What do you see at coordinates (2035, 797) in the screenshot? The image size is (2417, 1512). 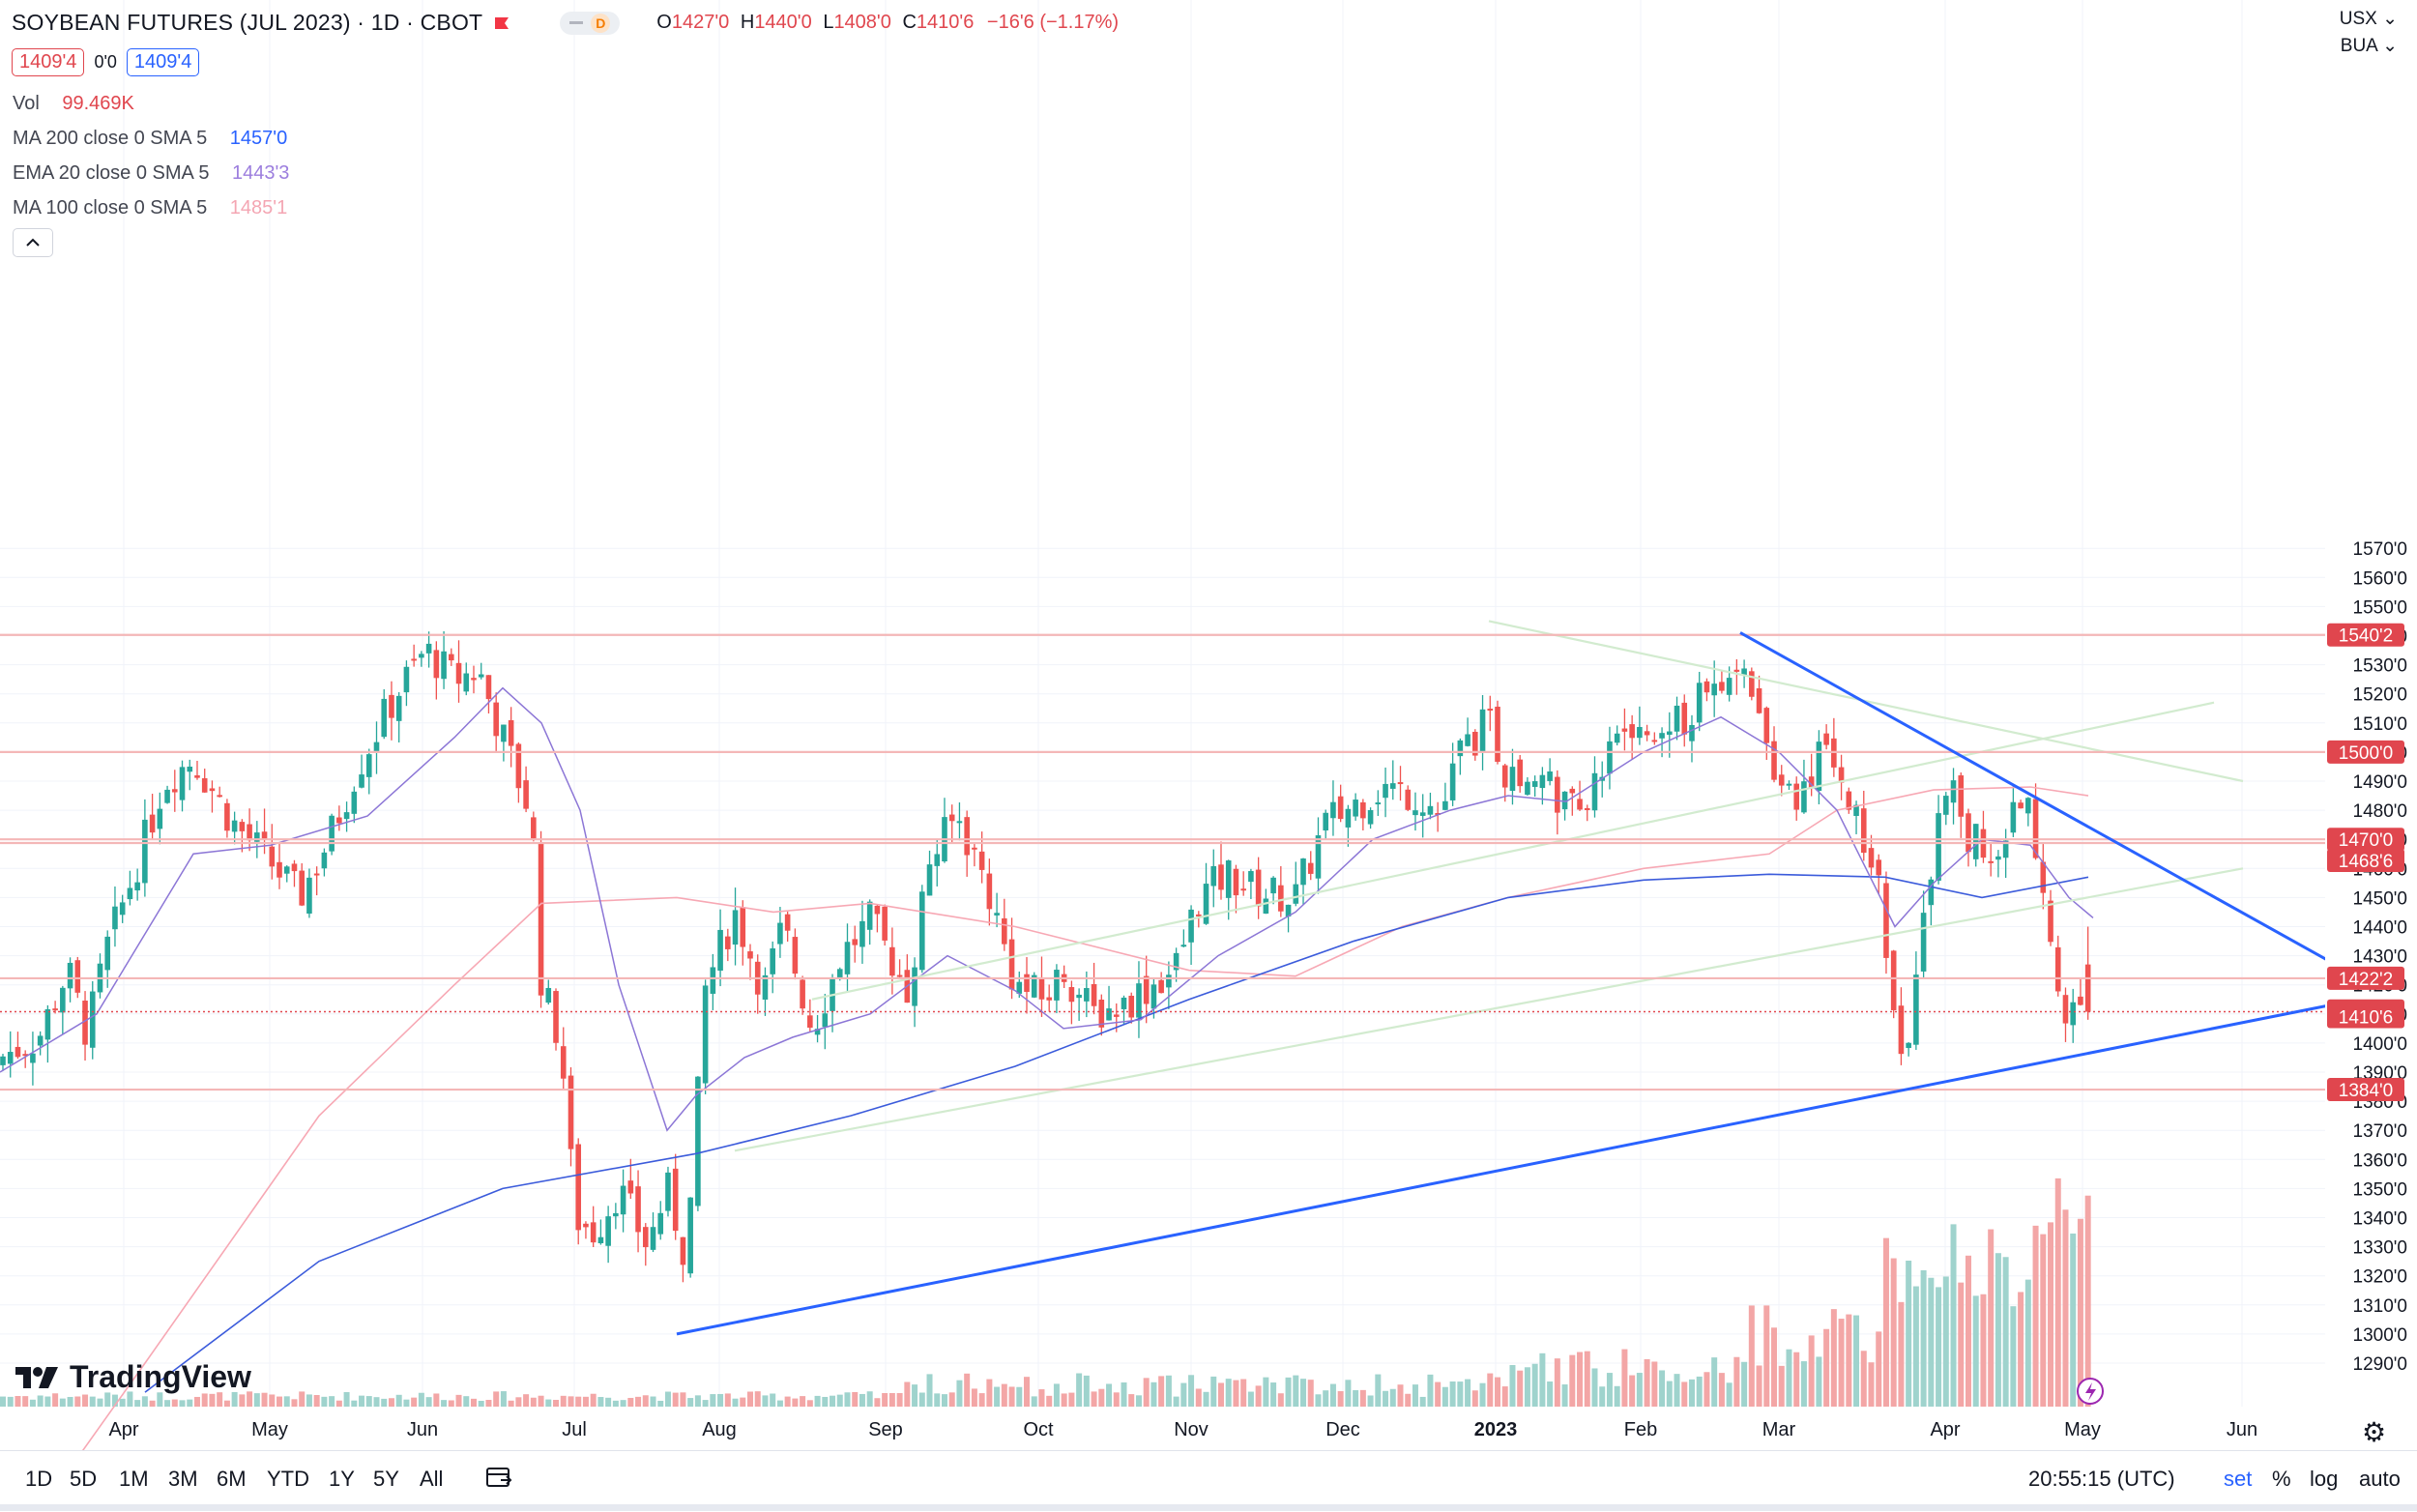 I see `trendline-resistance` at bounding box center [2035, 797].